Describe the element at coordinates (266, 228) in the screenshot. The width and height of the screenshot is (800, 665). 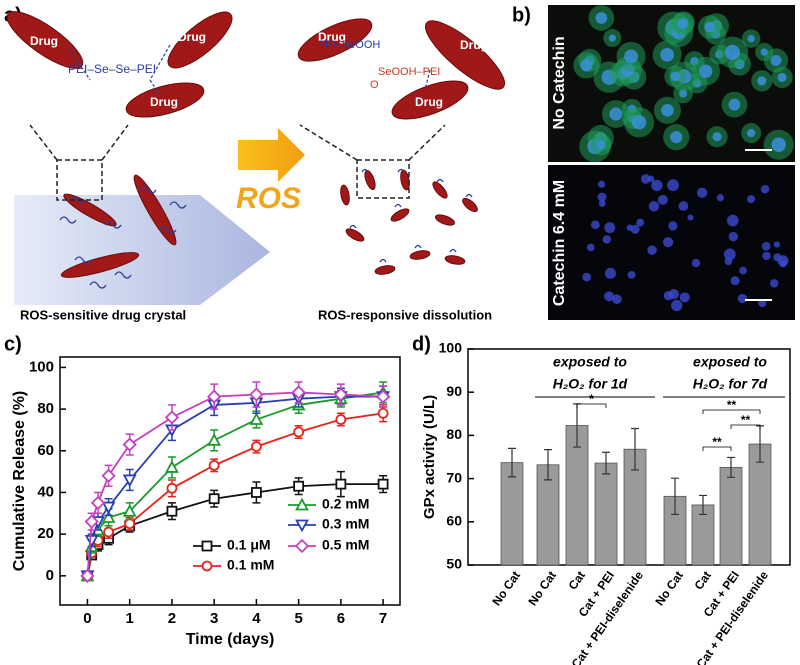
I see `polymer-chains` at that location.